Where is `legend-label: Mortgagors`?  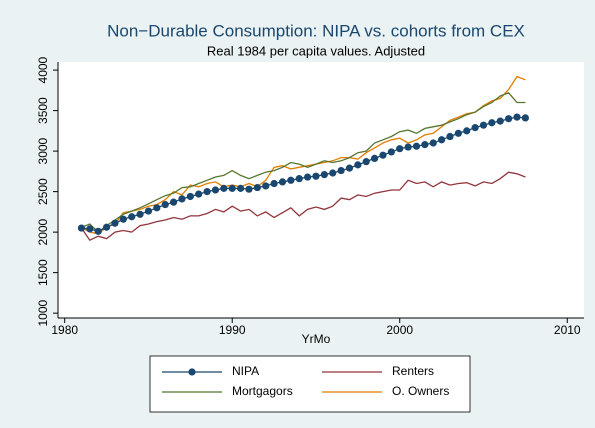 legend-label: Mortgagors is located at coordinates (262, 391).